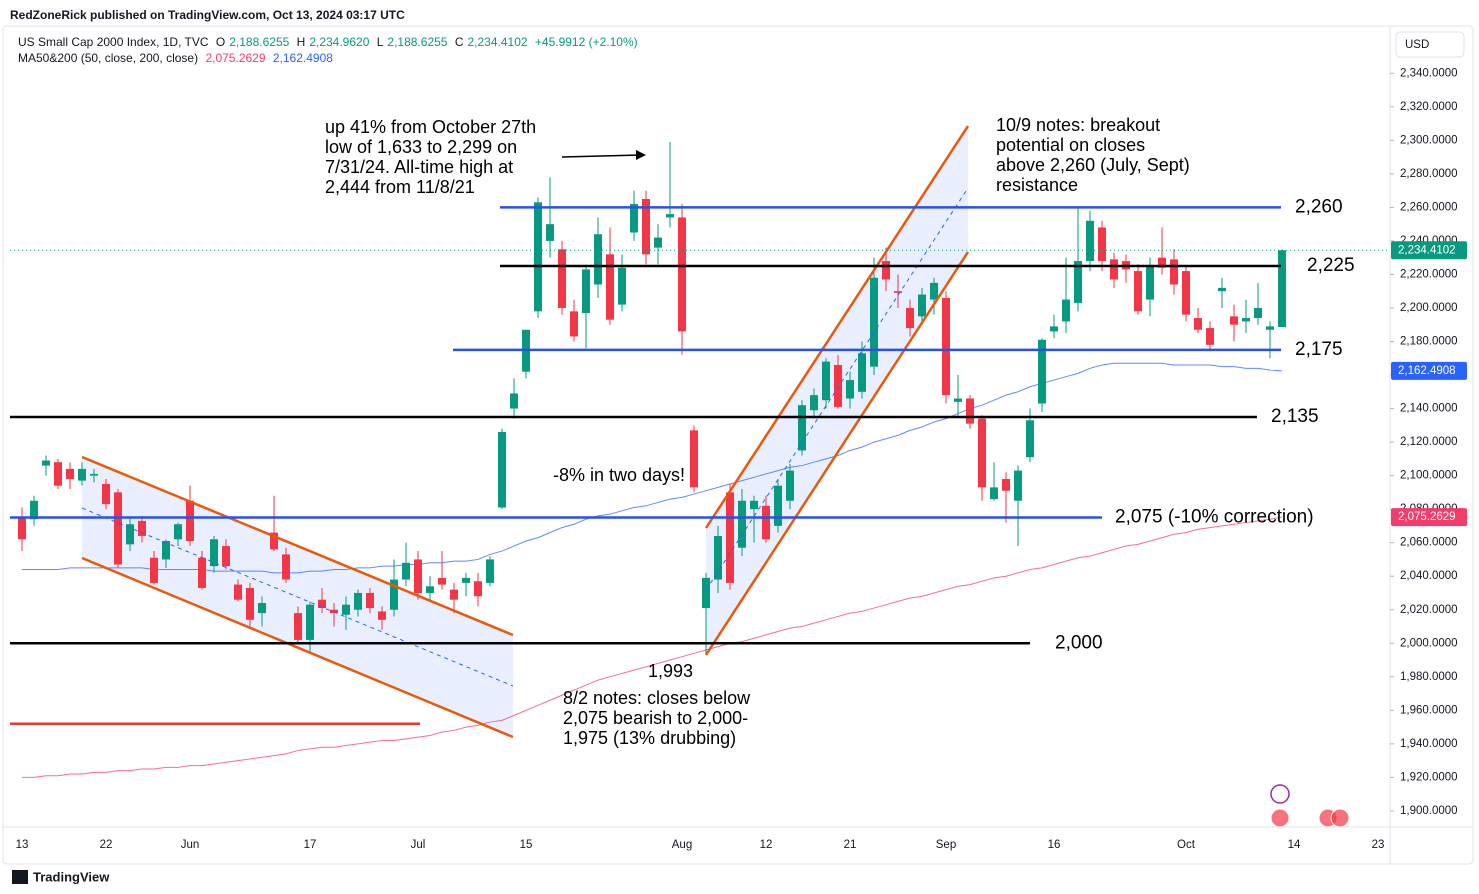 This screenshot has height=894, width=1479. I want to click on annotation: low of 1,633 to 2,299 on, so click(421, 147).